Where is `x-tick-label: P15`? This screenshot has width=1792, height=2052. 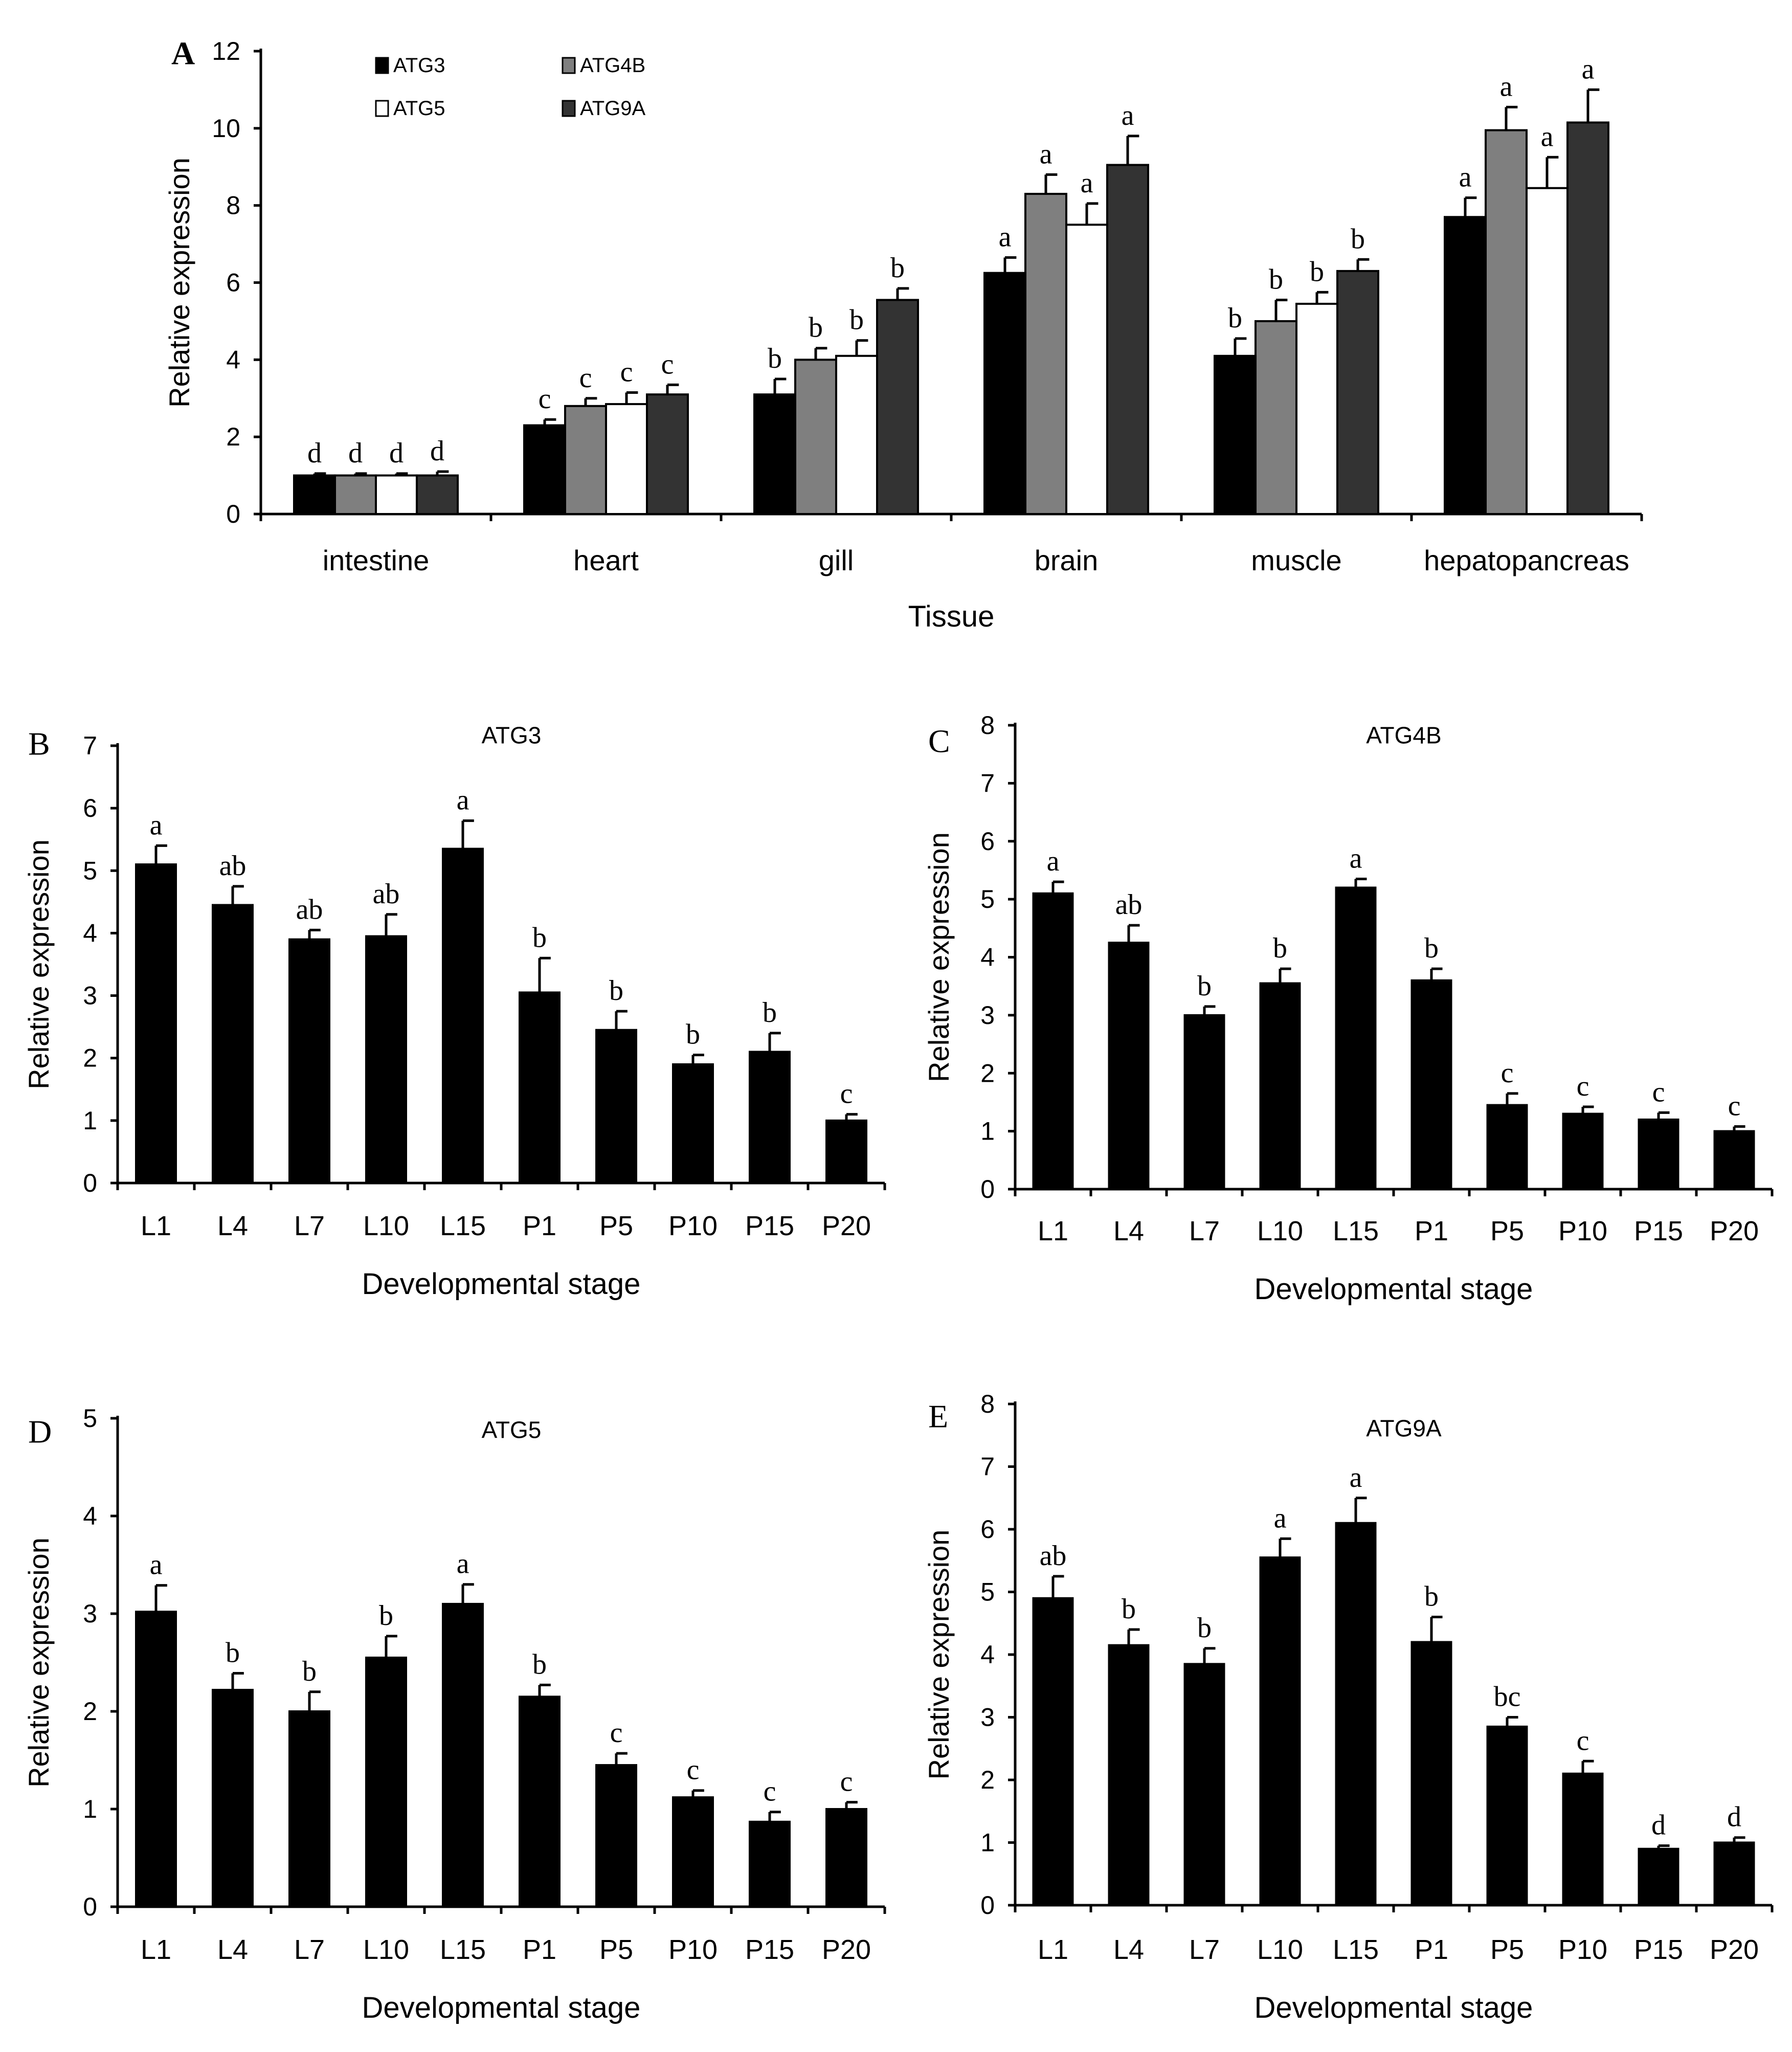 x-tick-label: P15 is located at coordinates (1658, 1231).